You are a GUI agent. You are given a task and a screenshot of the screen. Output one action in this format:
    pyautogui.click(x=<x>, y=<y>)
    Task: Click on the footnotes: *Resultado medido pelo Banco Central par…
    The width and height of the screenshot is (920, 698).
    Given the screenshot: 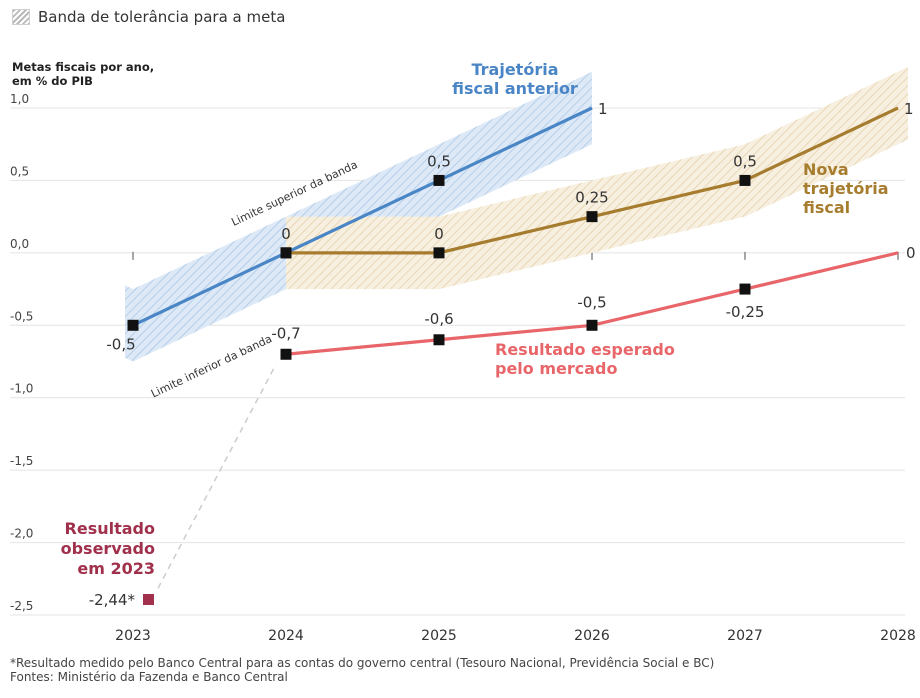 What is the action you would take?
    pyautogui.click(x=362, y=670)
    